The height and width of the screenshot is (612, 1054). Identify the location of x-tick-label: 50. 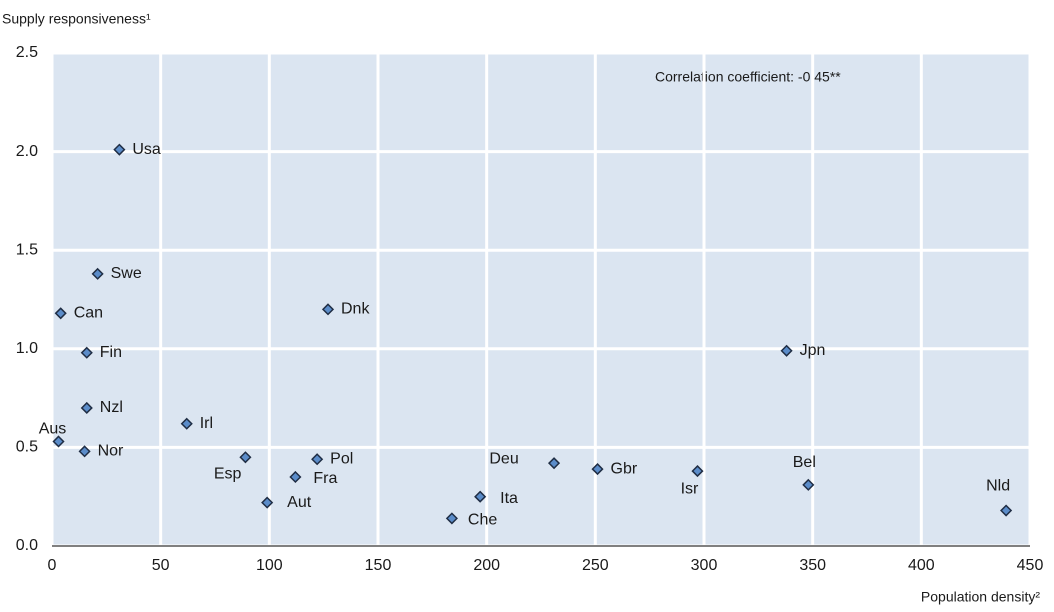
(161, 565).